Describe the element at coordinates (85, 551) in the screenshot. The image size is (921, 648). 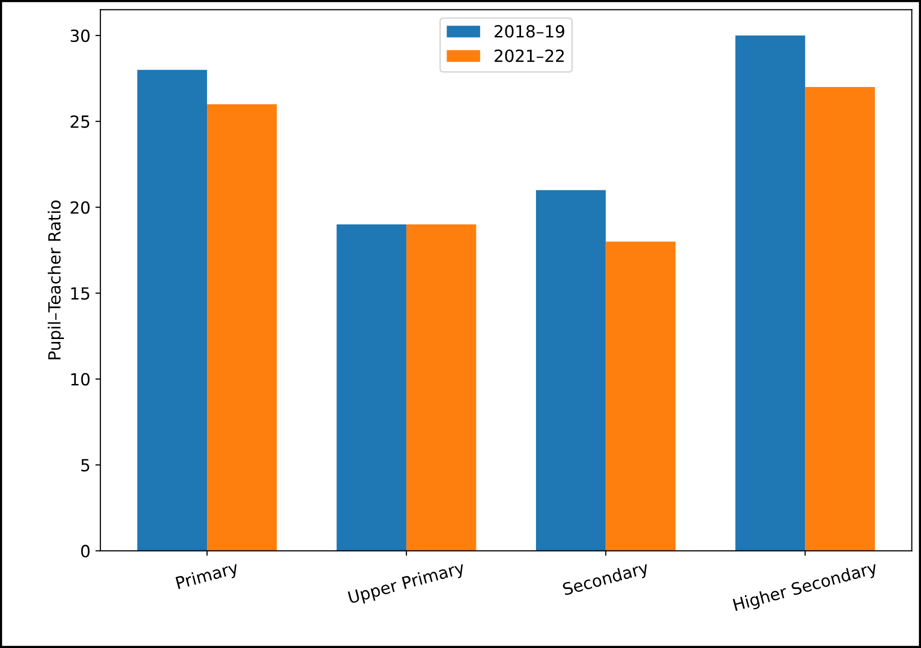
I see `y-tick-label: 0` at that location.